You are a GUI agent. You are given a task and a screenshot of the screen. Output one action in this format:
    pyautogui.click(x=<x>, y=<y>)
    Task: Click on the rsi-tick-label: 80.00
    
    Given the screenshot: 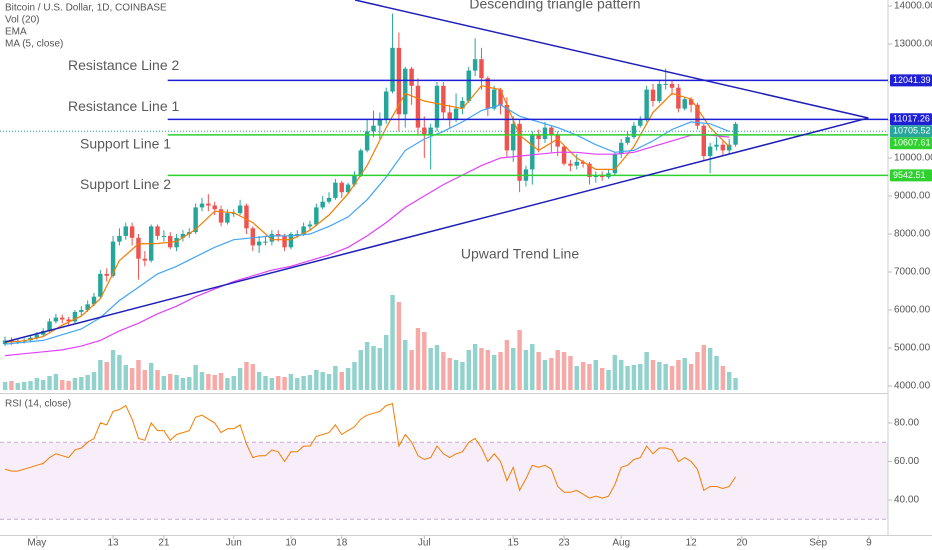 What is the action you would take?
    pyautogui.click(x=906, y=423)
    